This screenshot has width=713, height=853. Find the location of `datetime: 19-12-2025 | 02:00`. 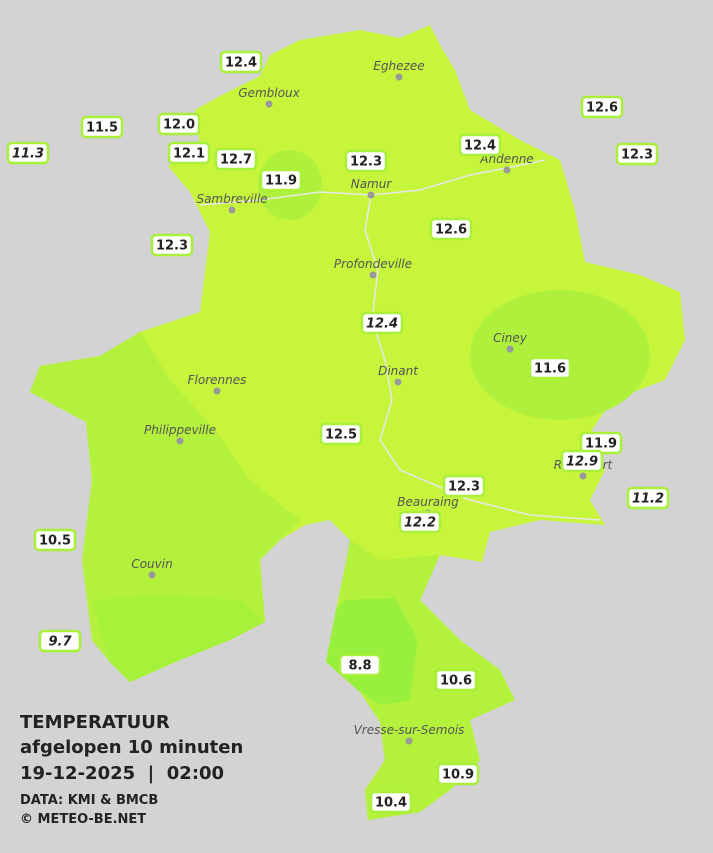

datetime: 19-12-2025 | 02:00 is located at coordinates (122, 773).